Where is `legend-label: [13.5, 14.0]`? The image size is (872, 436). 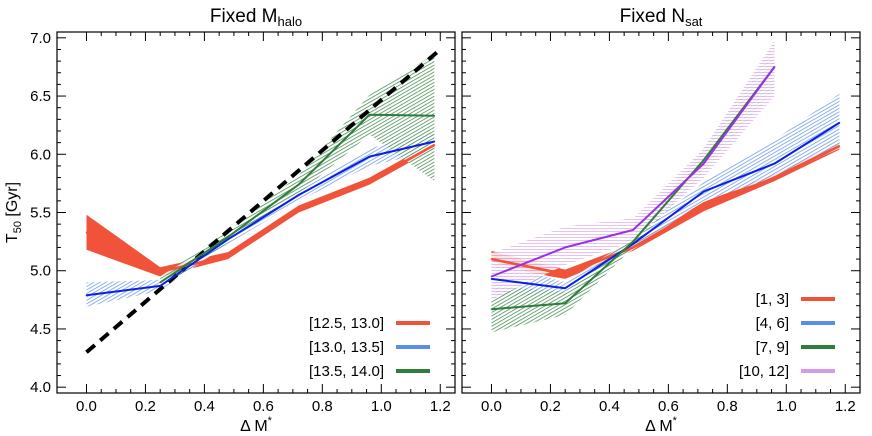 legend-label: [13.5, 14.0] is located at coordinates (346, 371).